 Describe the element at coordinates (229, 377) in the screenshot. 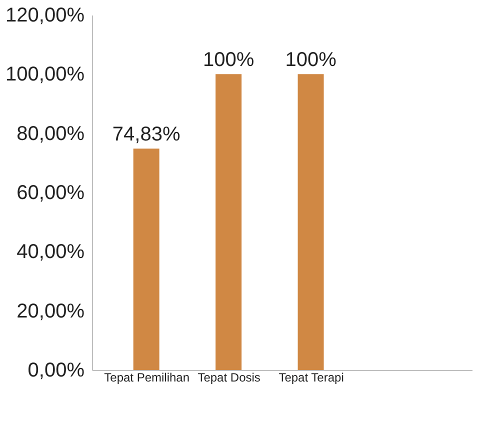

I see `x-tick-label: Tepat Dosis` at that location.